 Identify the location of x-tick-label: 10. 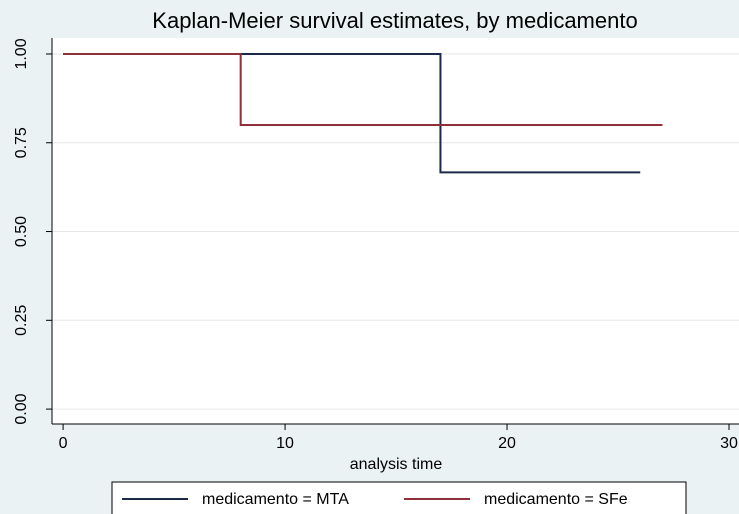
(285, 443).